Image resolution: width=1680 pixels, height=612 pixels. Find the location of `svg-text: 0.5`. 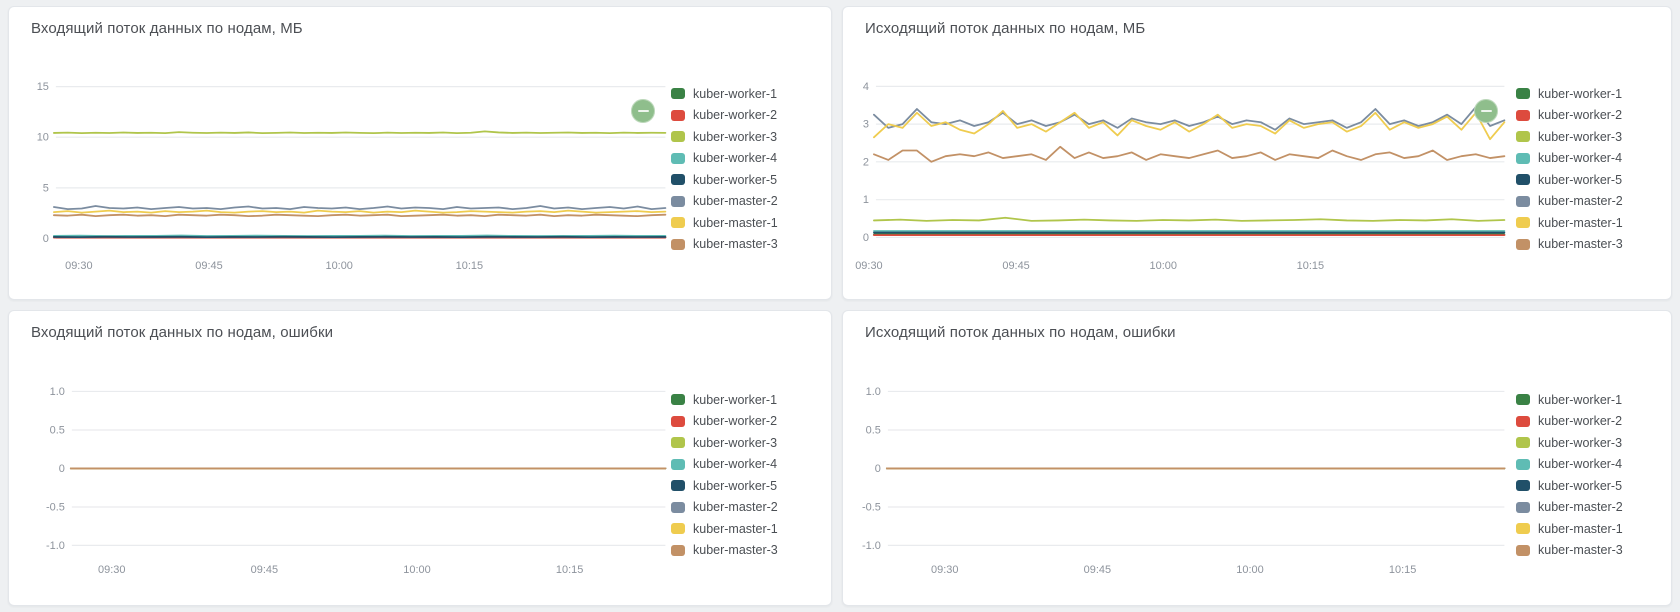

svg-text: 0.5 is located at coordinates (873, 430).